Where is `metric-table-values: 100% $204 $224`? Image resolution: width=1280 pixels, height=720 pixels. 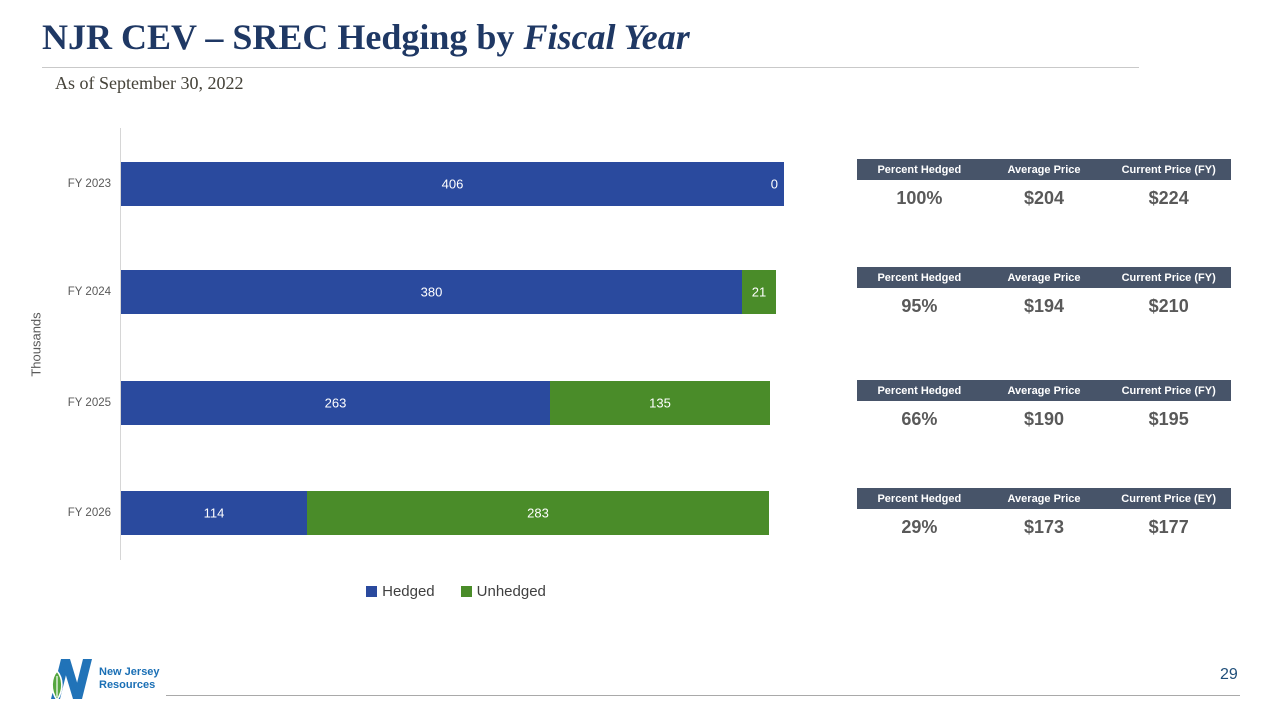 metric-table-values: 100% $204 $224 is located at coordinates (1044, 198).